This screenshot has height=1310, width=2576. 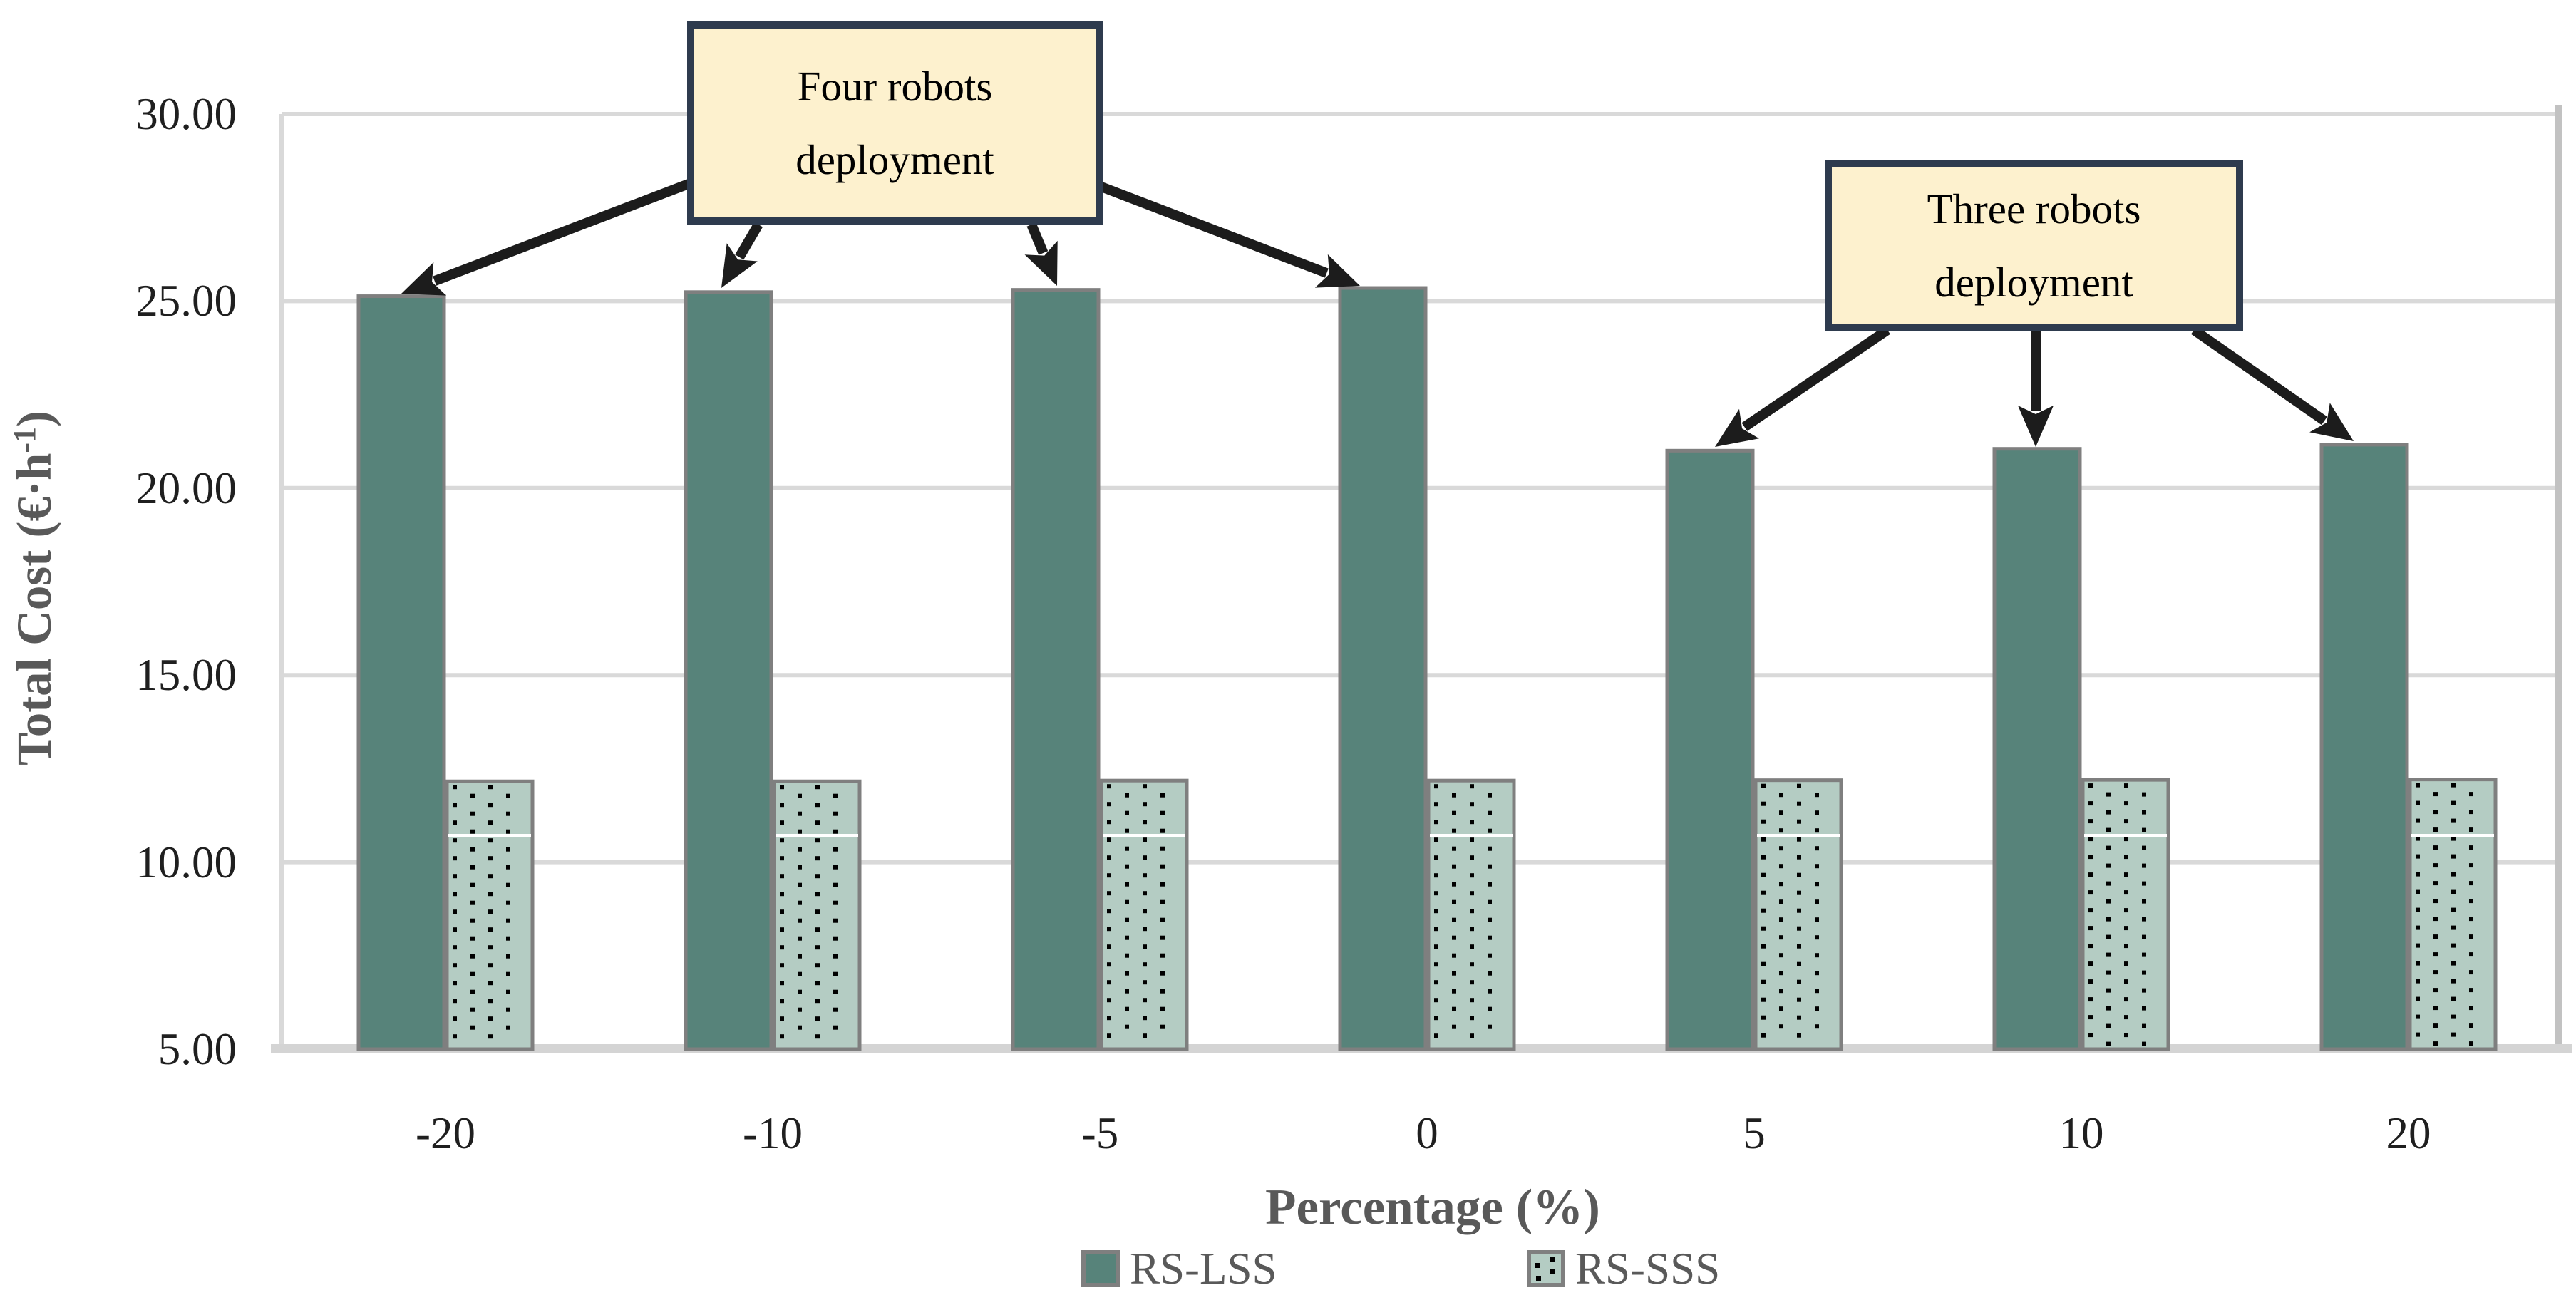 I want to click on y-tick-label: 10.00, so click(x=186, y=862).